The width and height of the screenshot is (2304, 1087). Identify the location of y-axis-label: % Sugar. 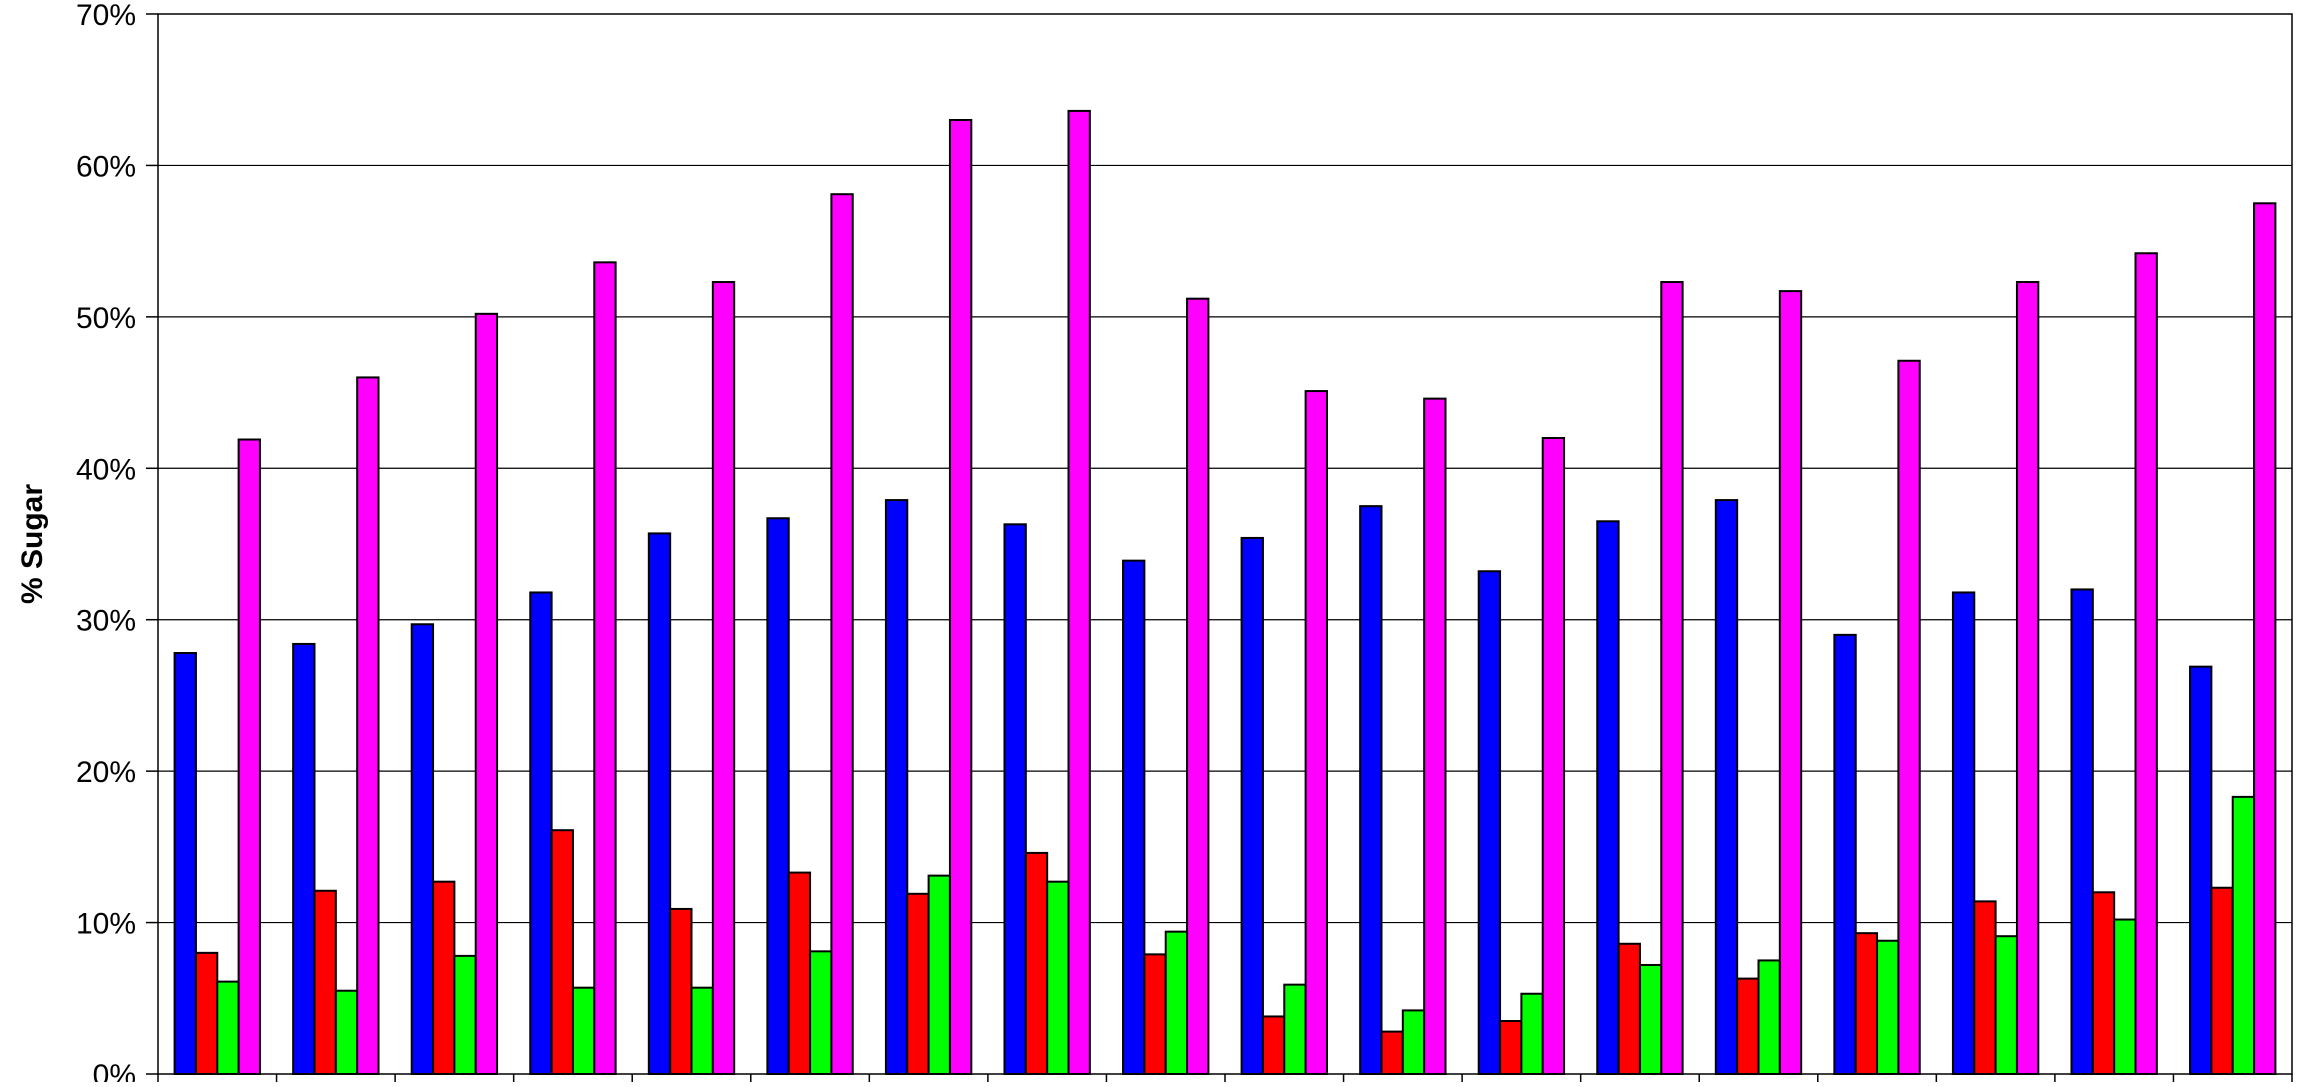
(32, 544).